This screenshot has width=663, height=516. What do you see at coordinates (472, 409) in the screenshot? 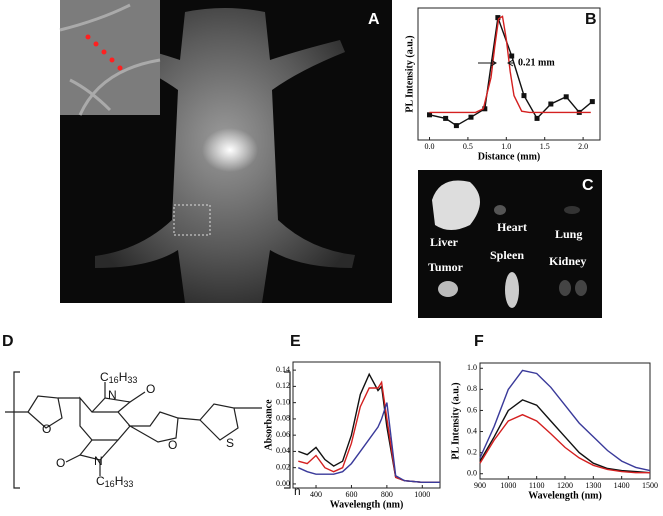
I see `y-tick-label: 0.6` at bounding box center [472, 409].